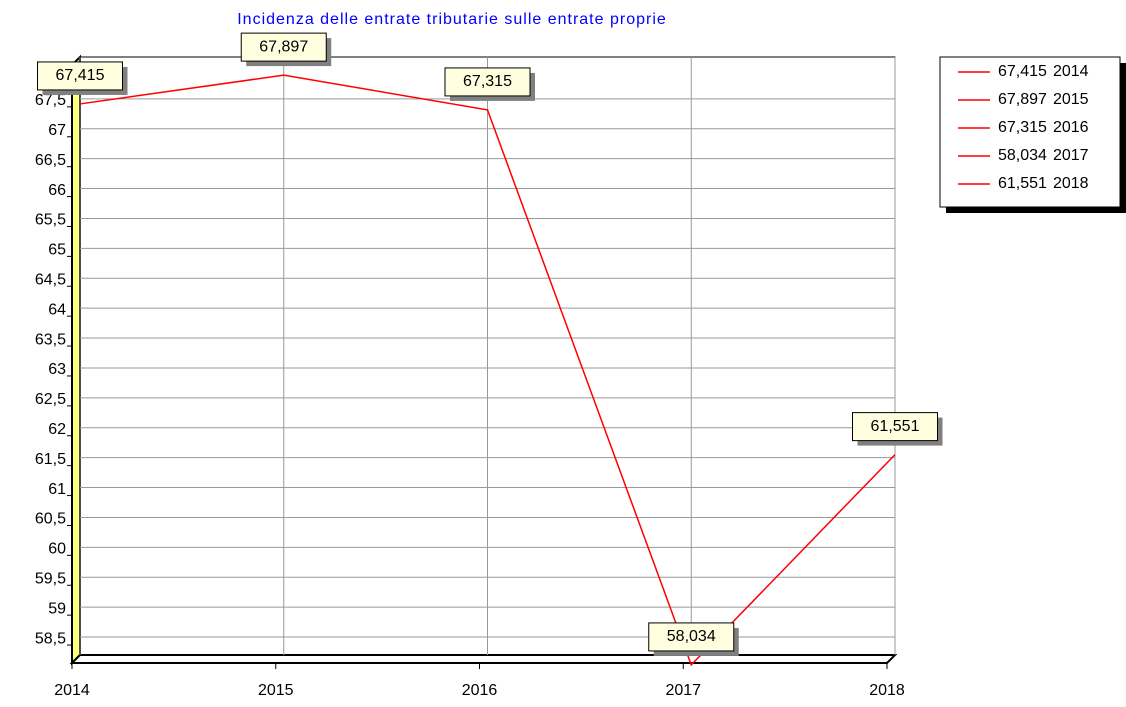 The width and height of the screenshot is (1126, 707). What do you see at coordinates (1022, 71) in the screenshot?
I see `legend-value: 67,415` at bounding box center [1022, 71].